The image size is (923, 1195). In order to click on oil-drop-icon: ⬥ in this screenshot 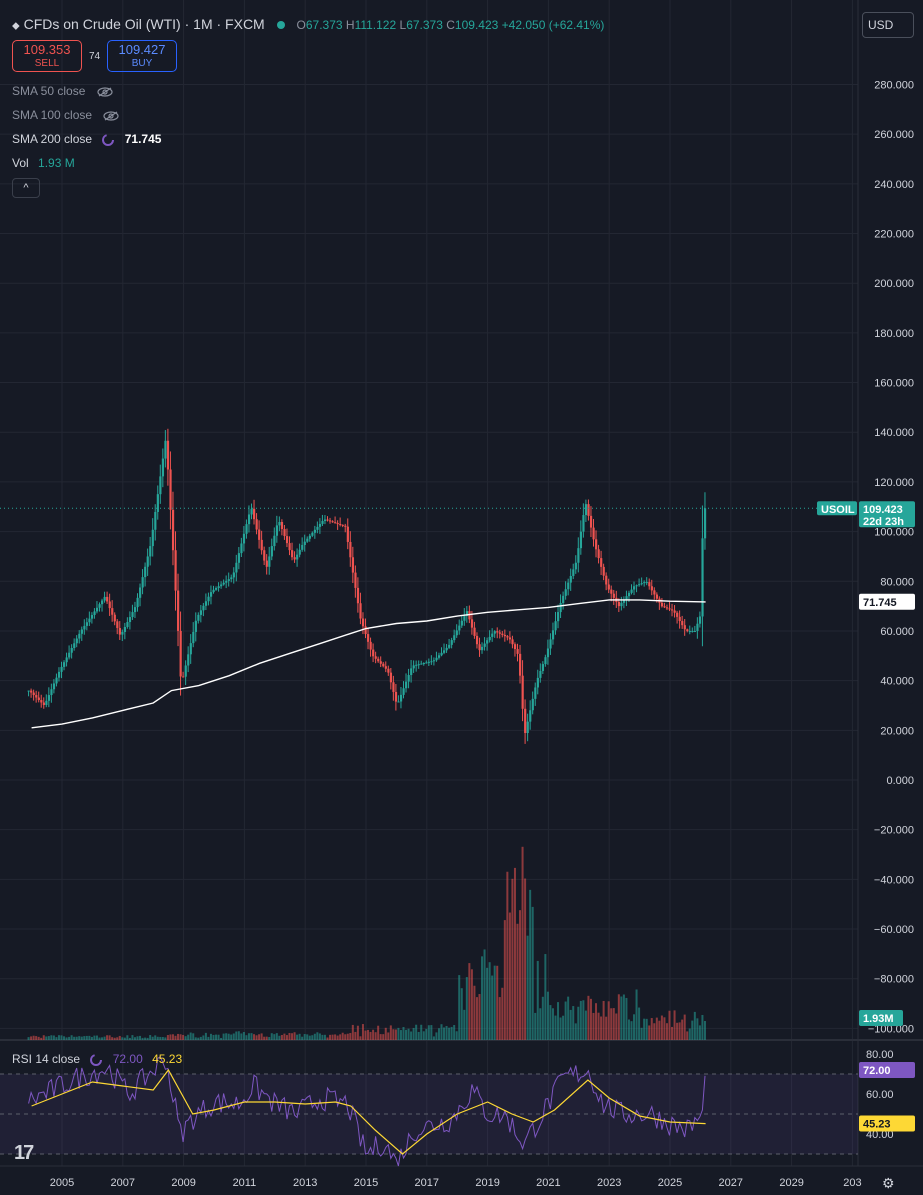, I will do `click(16, 26)`.